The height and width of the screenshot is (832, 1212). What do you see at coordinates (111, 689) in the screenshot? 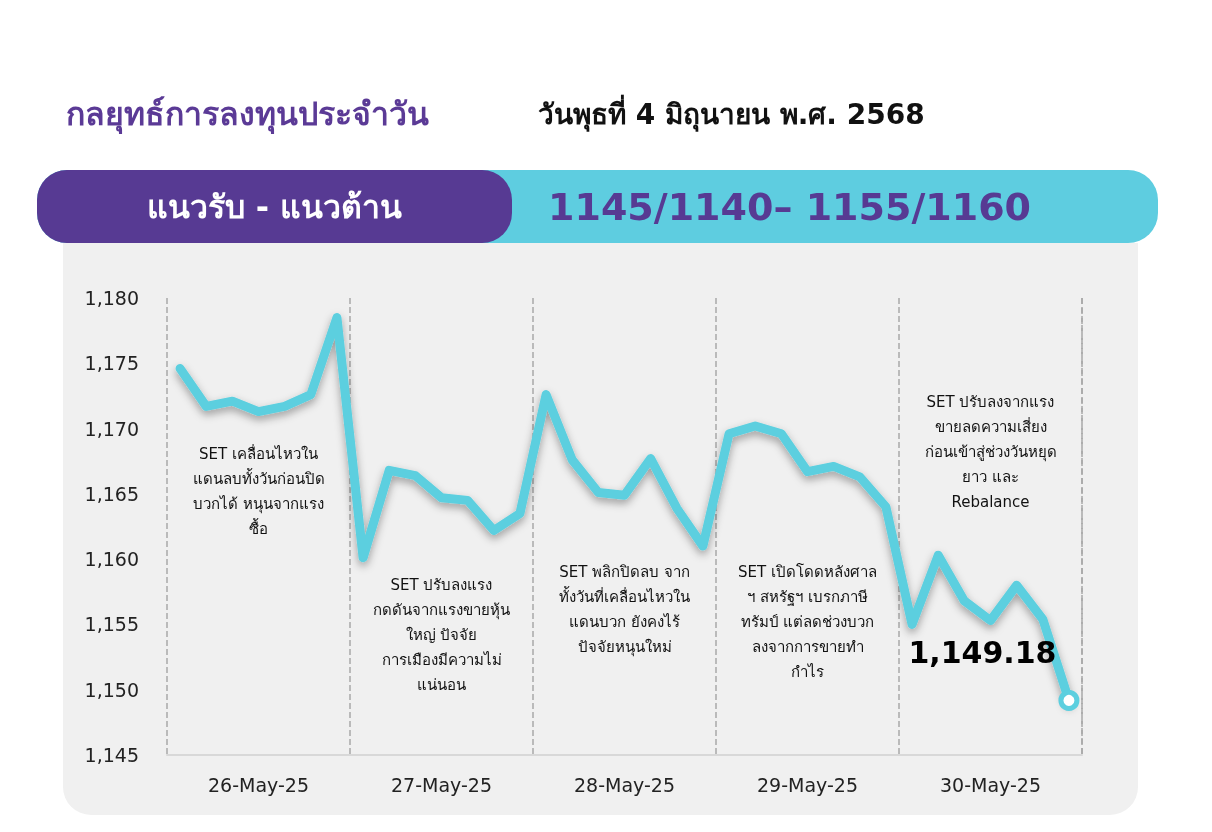
I see `y-tick-label: 1,150` at bounding box center [111, 689].